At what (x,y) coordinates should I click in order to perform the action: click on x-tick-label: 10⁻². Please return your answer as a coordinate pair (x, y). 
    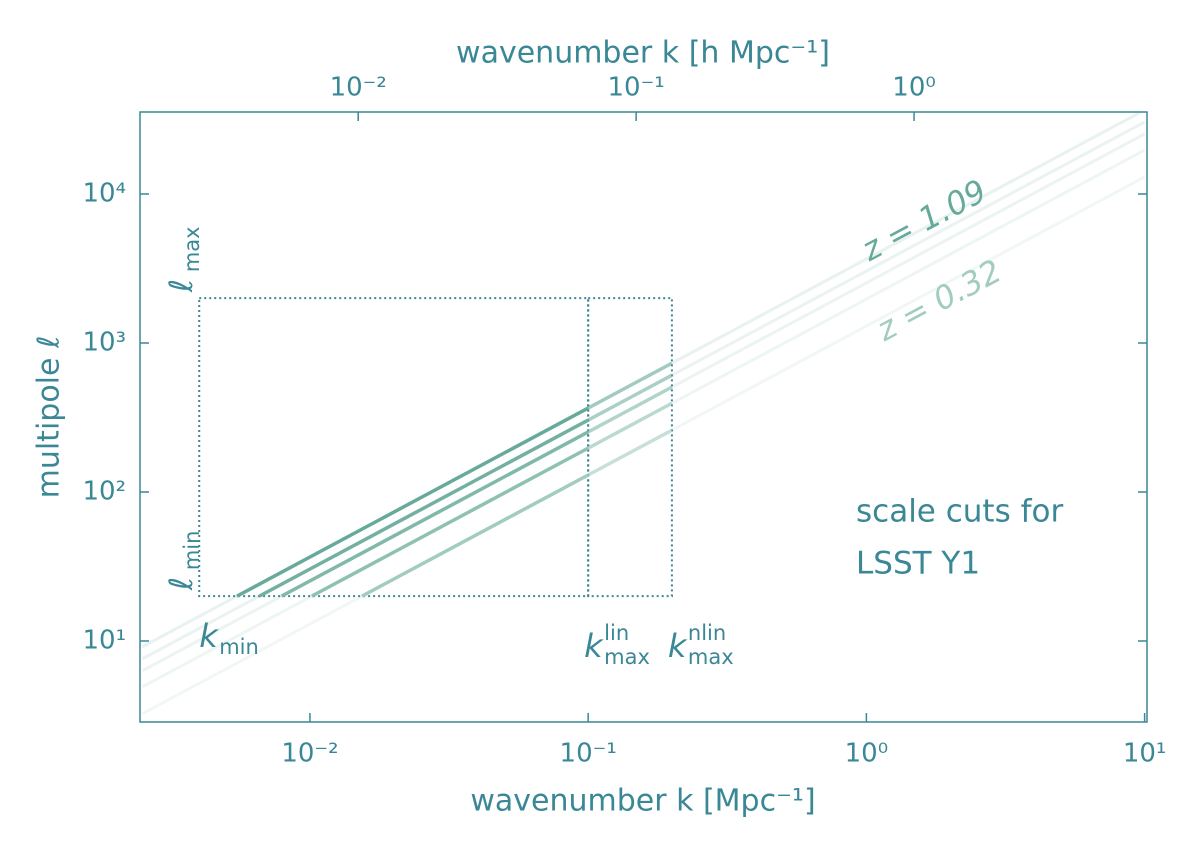
    Looking at the image, I should click on (309, 754).